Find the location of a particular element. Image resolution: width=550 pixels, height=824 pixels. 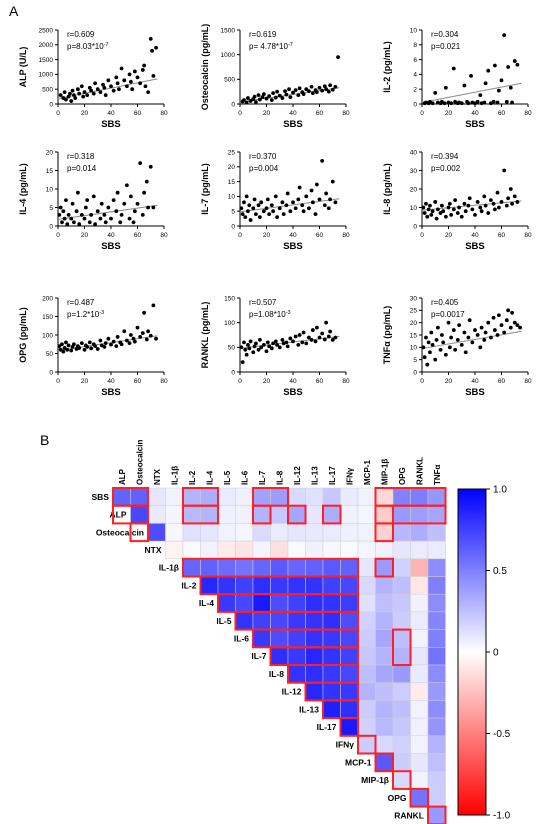

stat-r-label: r=0.370 is located at coordinates (263, 156).